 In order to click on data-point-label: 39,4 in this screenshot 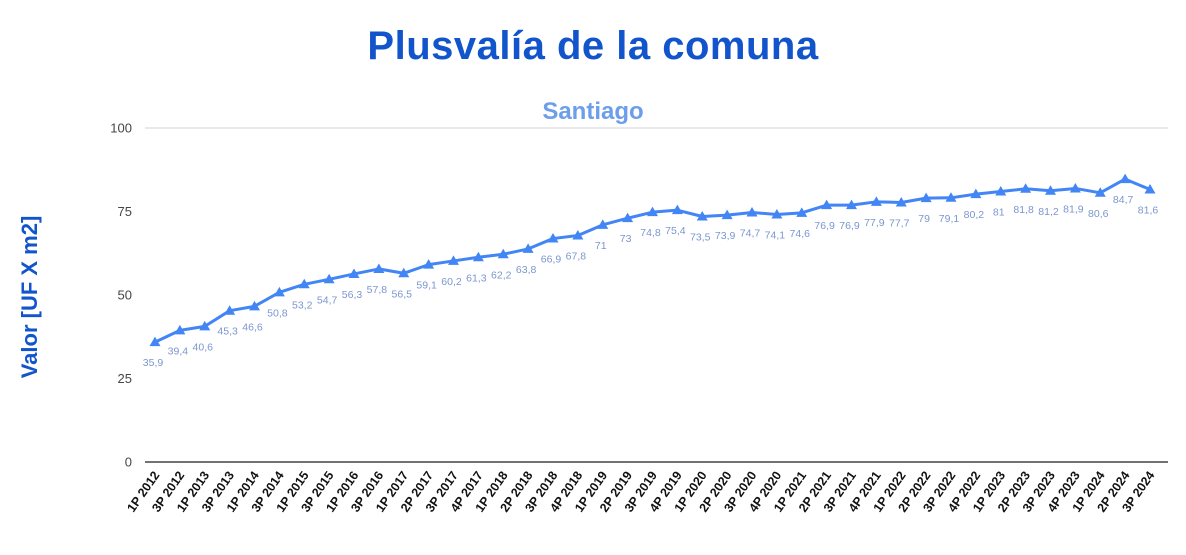, I will do `click(178, 351)`.